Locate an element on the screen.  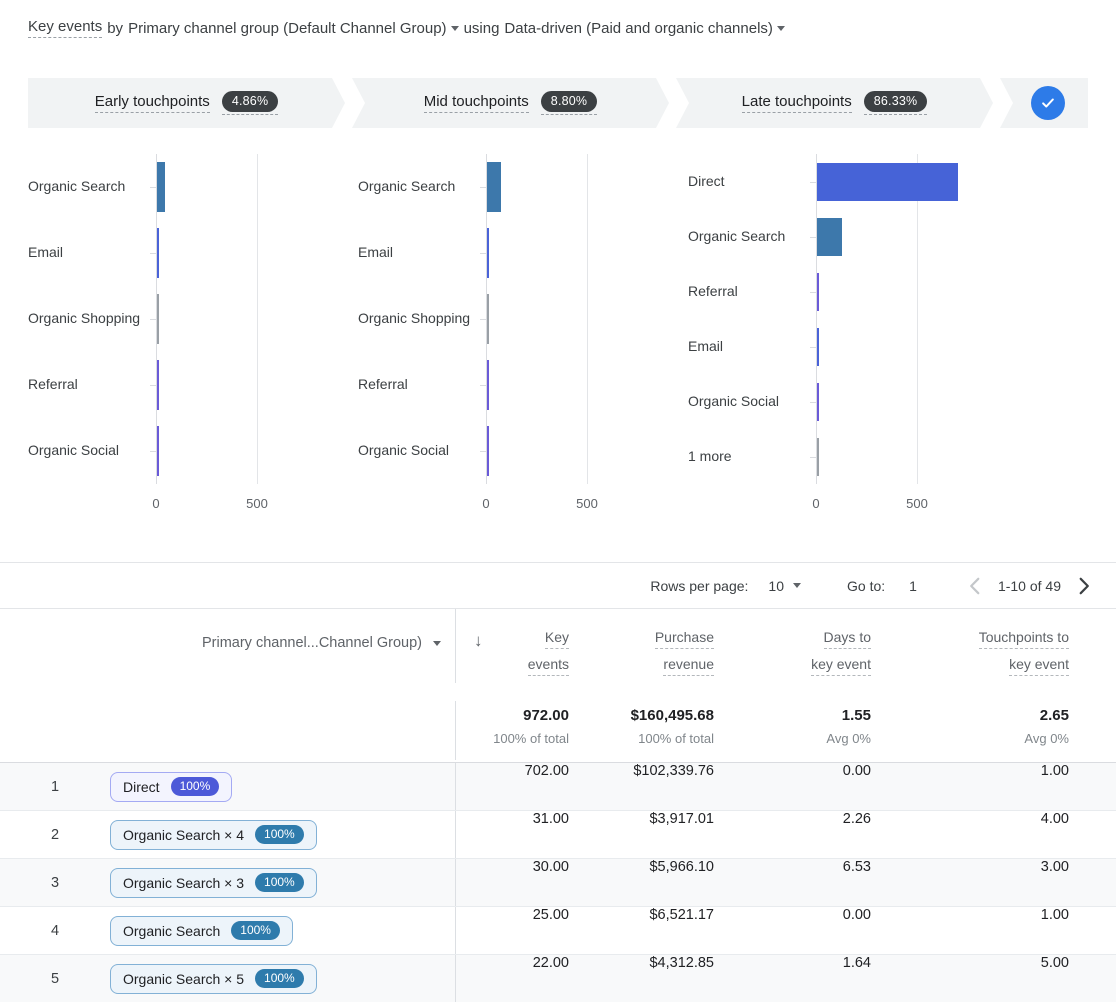
sort-descending-icon: ↓ is located at coordinates (478, 640).